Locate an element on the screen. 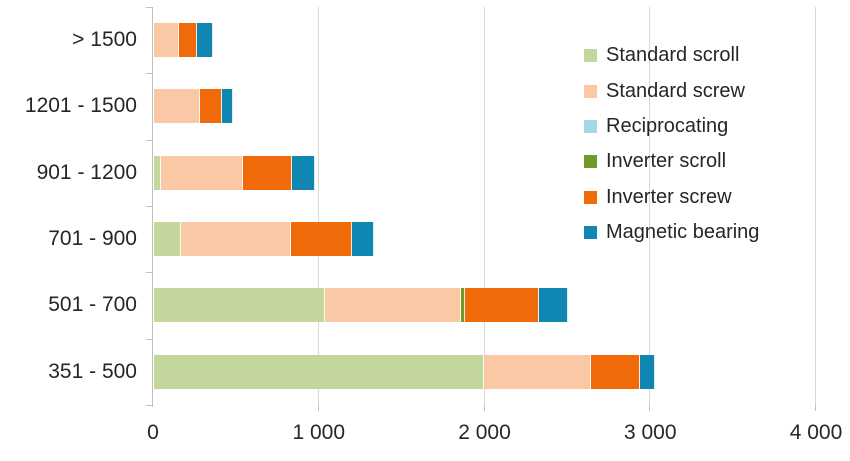 This screenshot has height=461, width=850. legend-label: Magnetic bearing is located at coordinates (683, 232).